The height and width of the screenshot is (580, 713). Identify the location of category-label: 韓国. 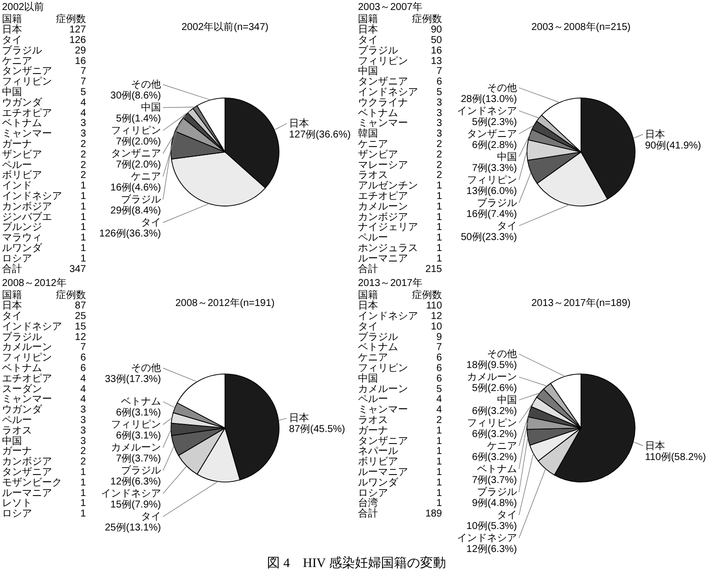
(368, 134).